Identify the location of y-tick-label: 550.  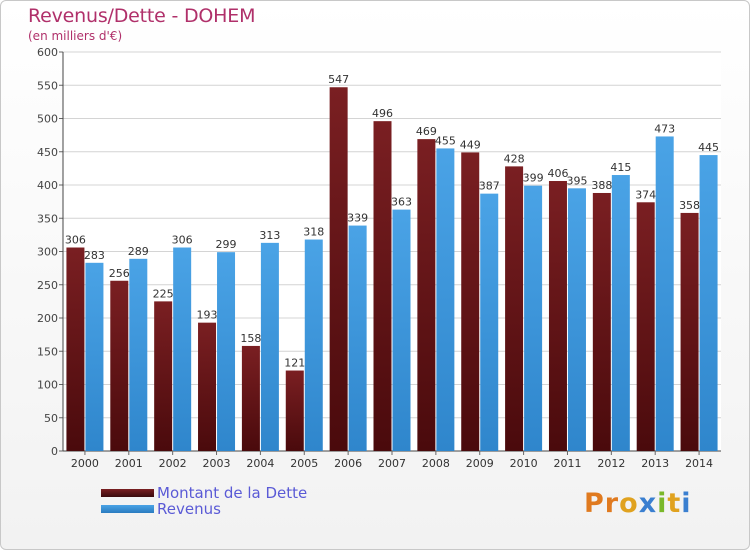
(47, 85).